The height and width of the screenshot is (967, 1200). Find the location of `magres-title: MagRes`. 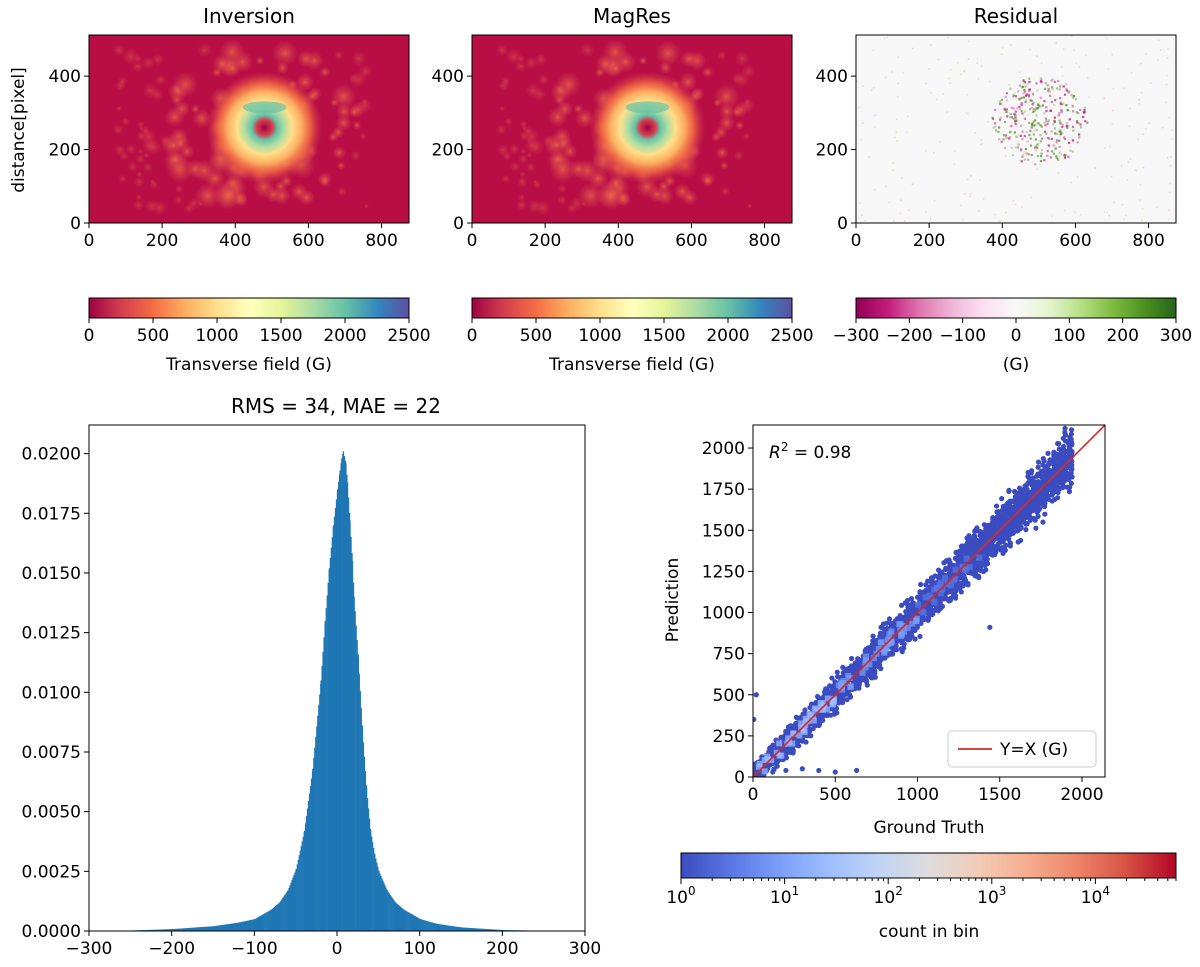

magres-title: MagRes is located at coordinates (632, 16).